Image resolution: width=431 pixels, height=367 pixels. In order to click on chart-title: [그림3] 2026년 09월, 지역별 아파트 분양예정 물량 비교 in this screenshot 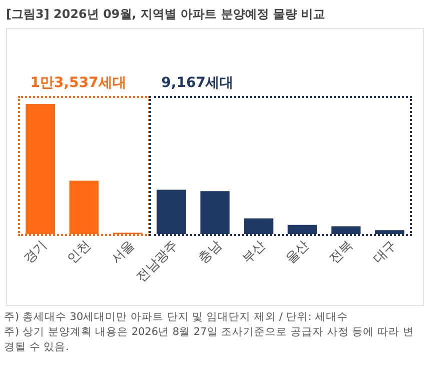, I will do `click(166, 14)`.